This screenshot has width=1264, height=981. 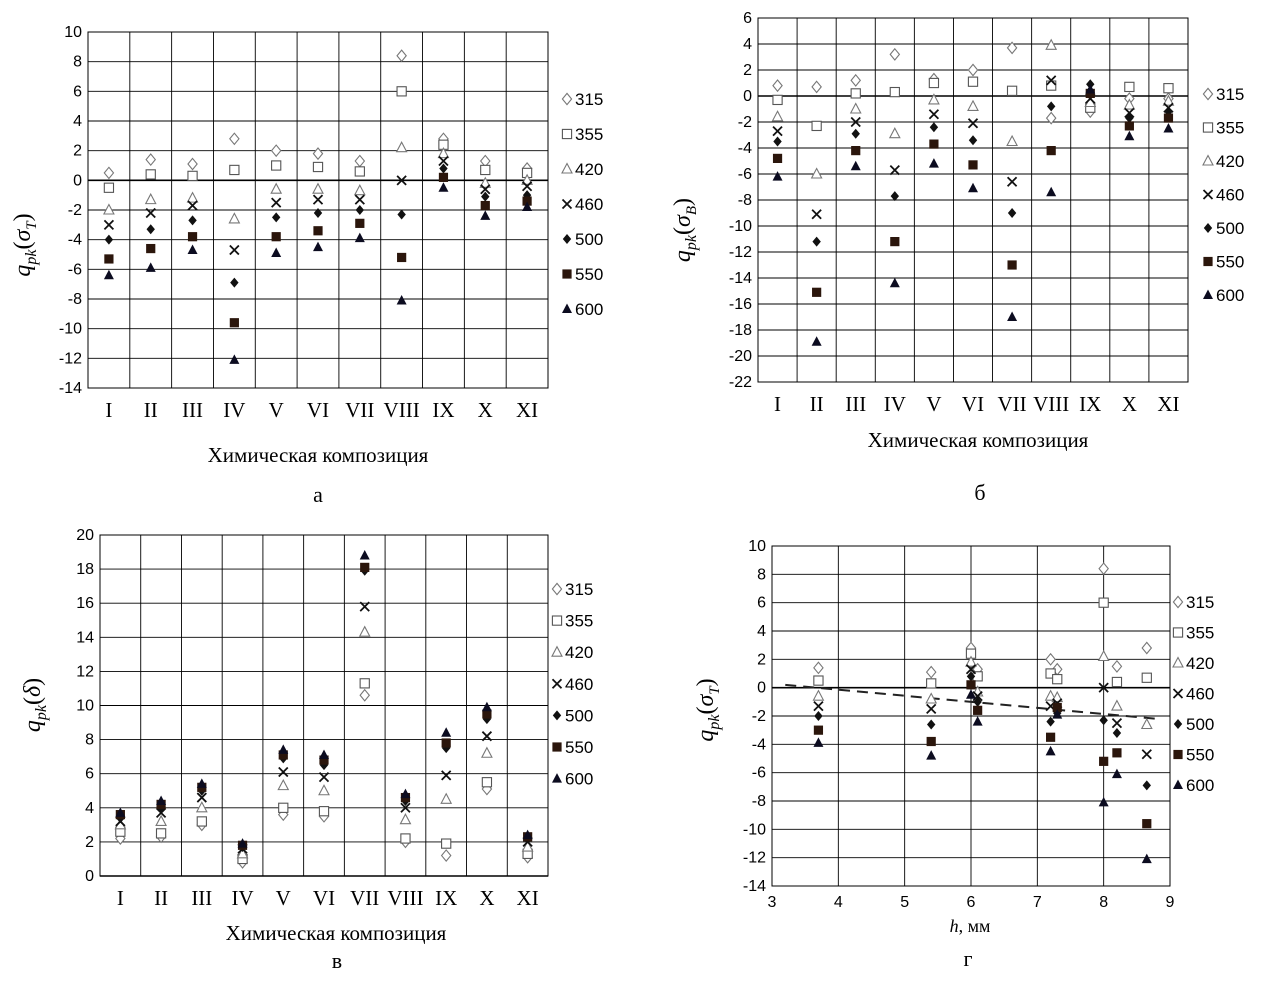 What do you see at coordinates (978, 440) in the screenshot?
I see `x-axis-label: Химическая композиция` at bounding box center [978, 440].